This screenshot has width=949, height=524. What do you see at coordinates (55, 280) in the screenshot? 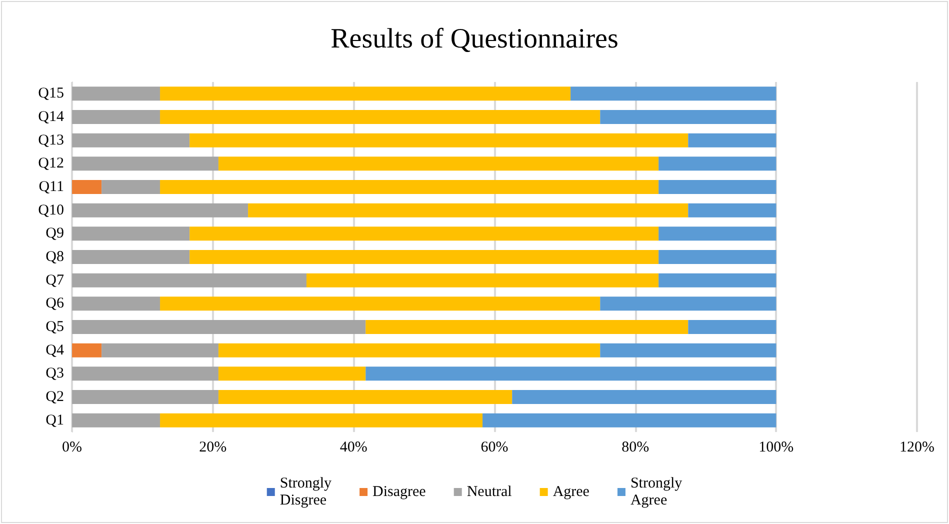
I see `y-tick-label: Q7` at bounding box center [55, 280].